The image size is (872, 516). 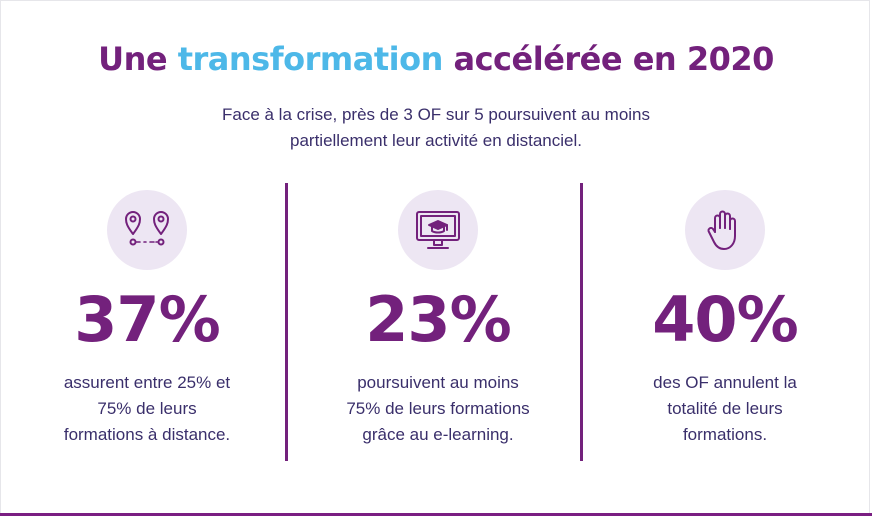 I want to click on title-part1: Une, so click(x=138, y=59).